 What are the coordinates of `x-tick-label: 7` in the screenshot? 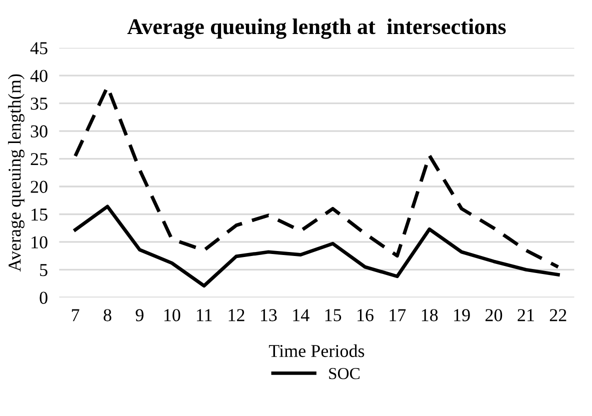 It's located at (76, 315).